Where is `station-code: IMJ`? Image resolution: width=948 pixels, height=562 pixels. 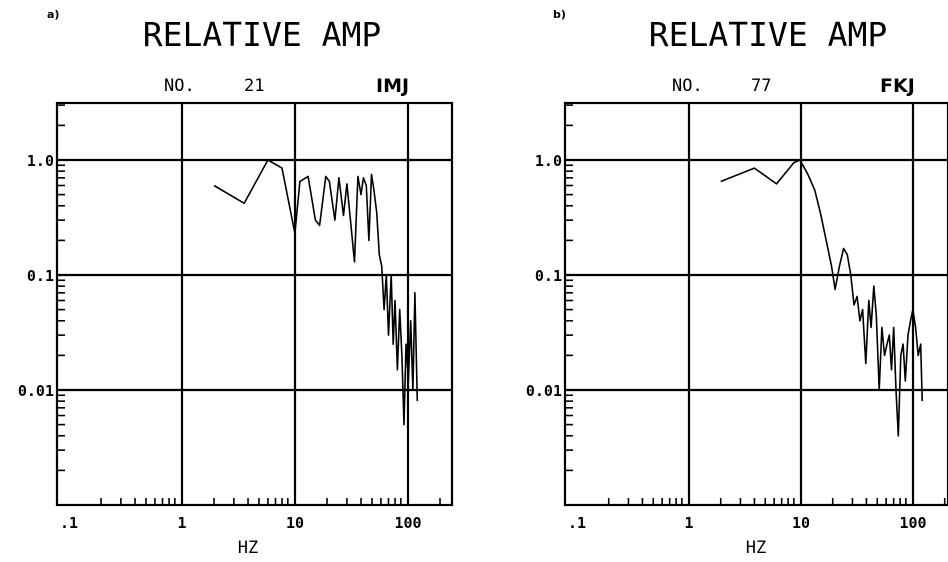
station-code: IMJ is located at coordinates (392, 86).